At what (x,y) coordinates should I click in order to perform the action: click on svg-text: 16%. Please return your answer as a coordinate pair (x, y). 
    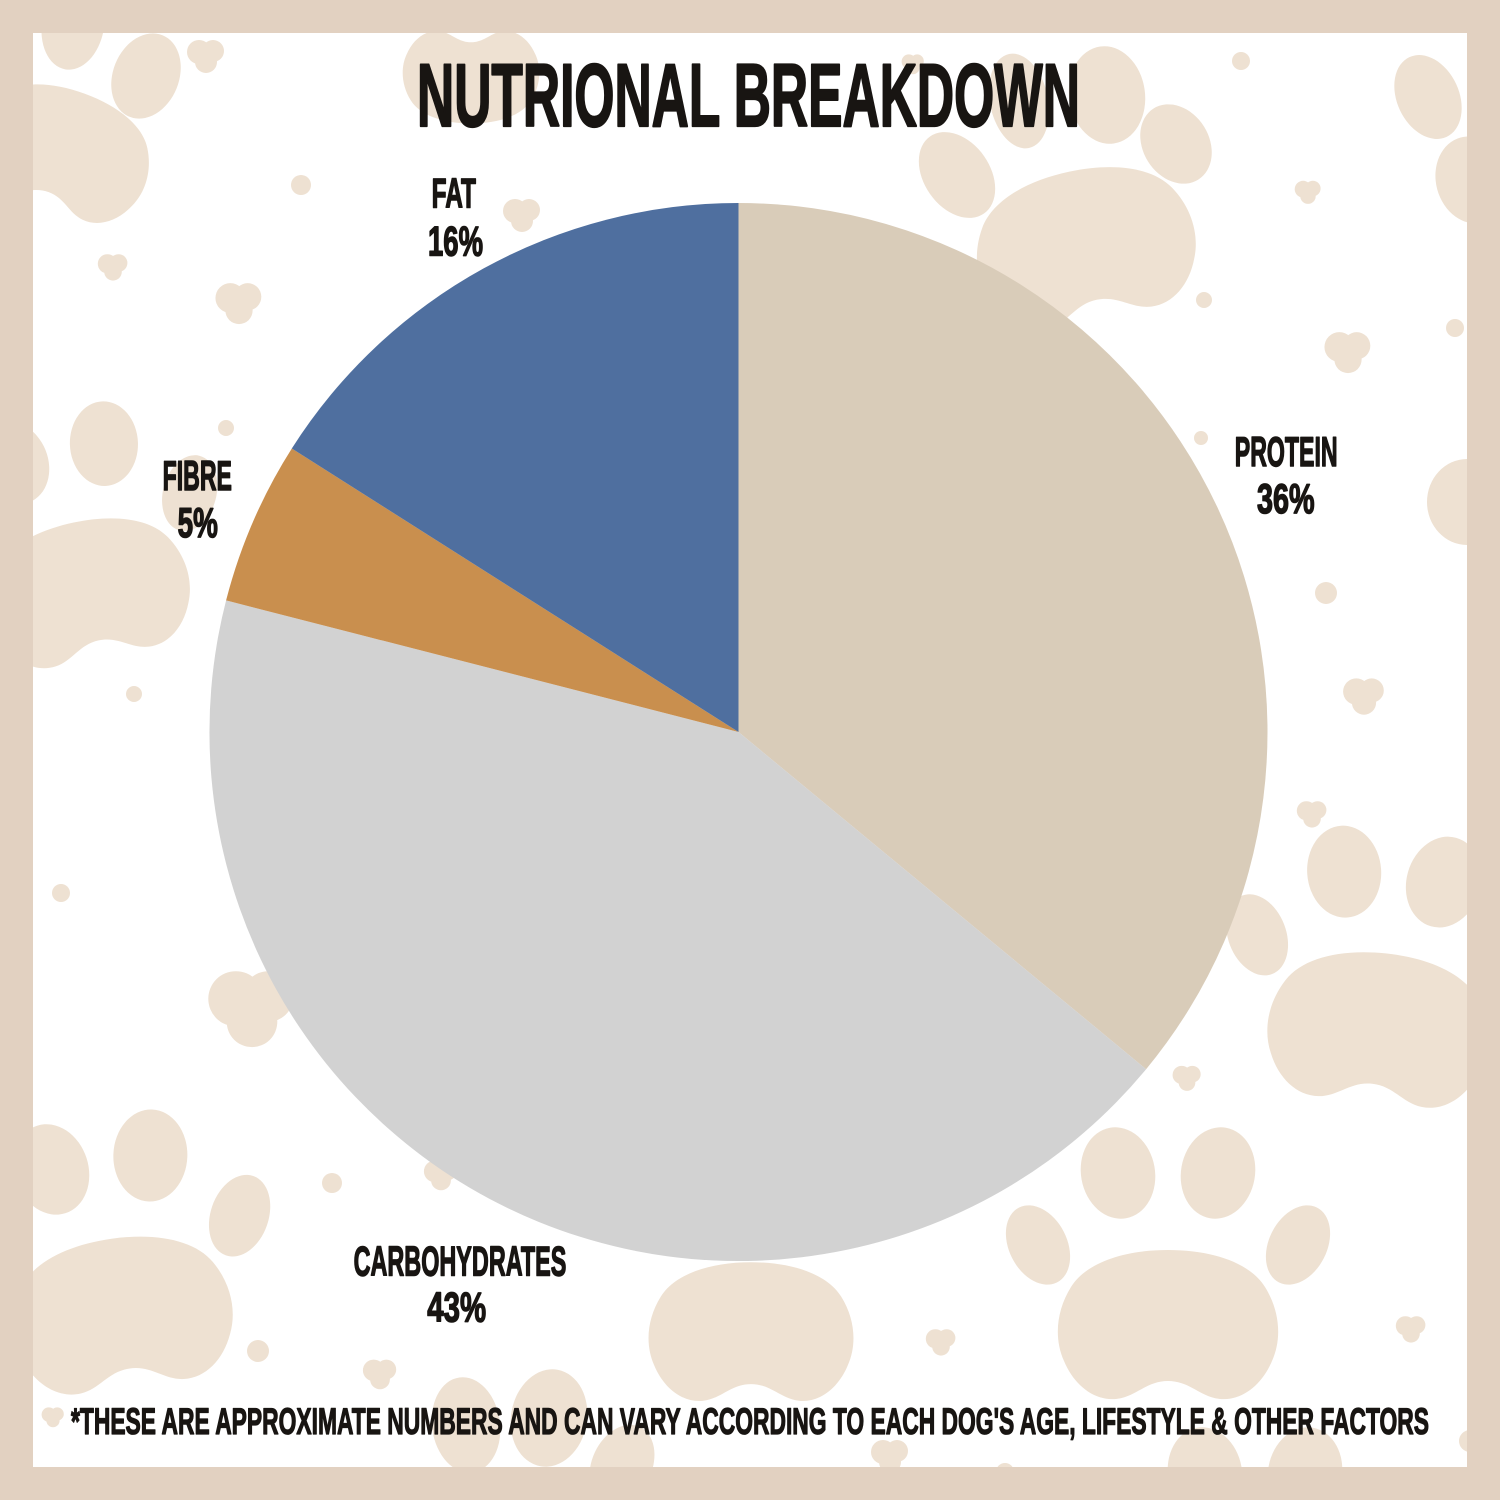
    Looking at the image, I should click on (455, 240).